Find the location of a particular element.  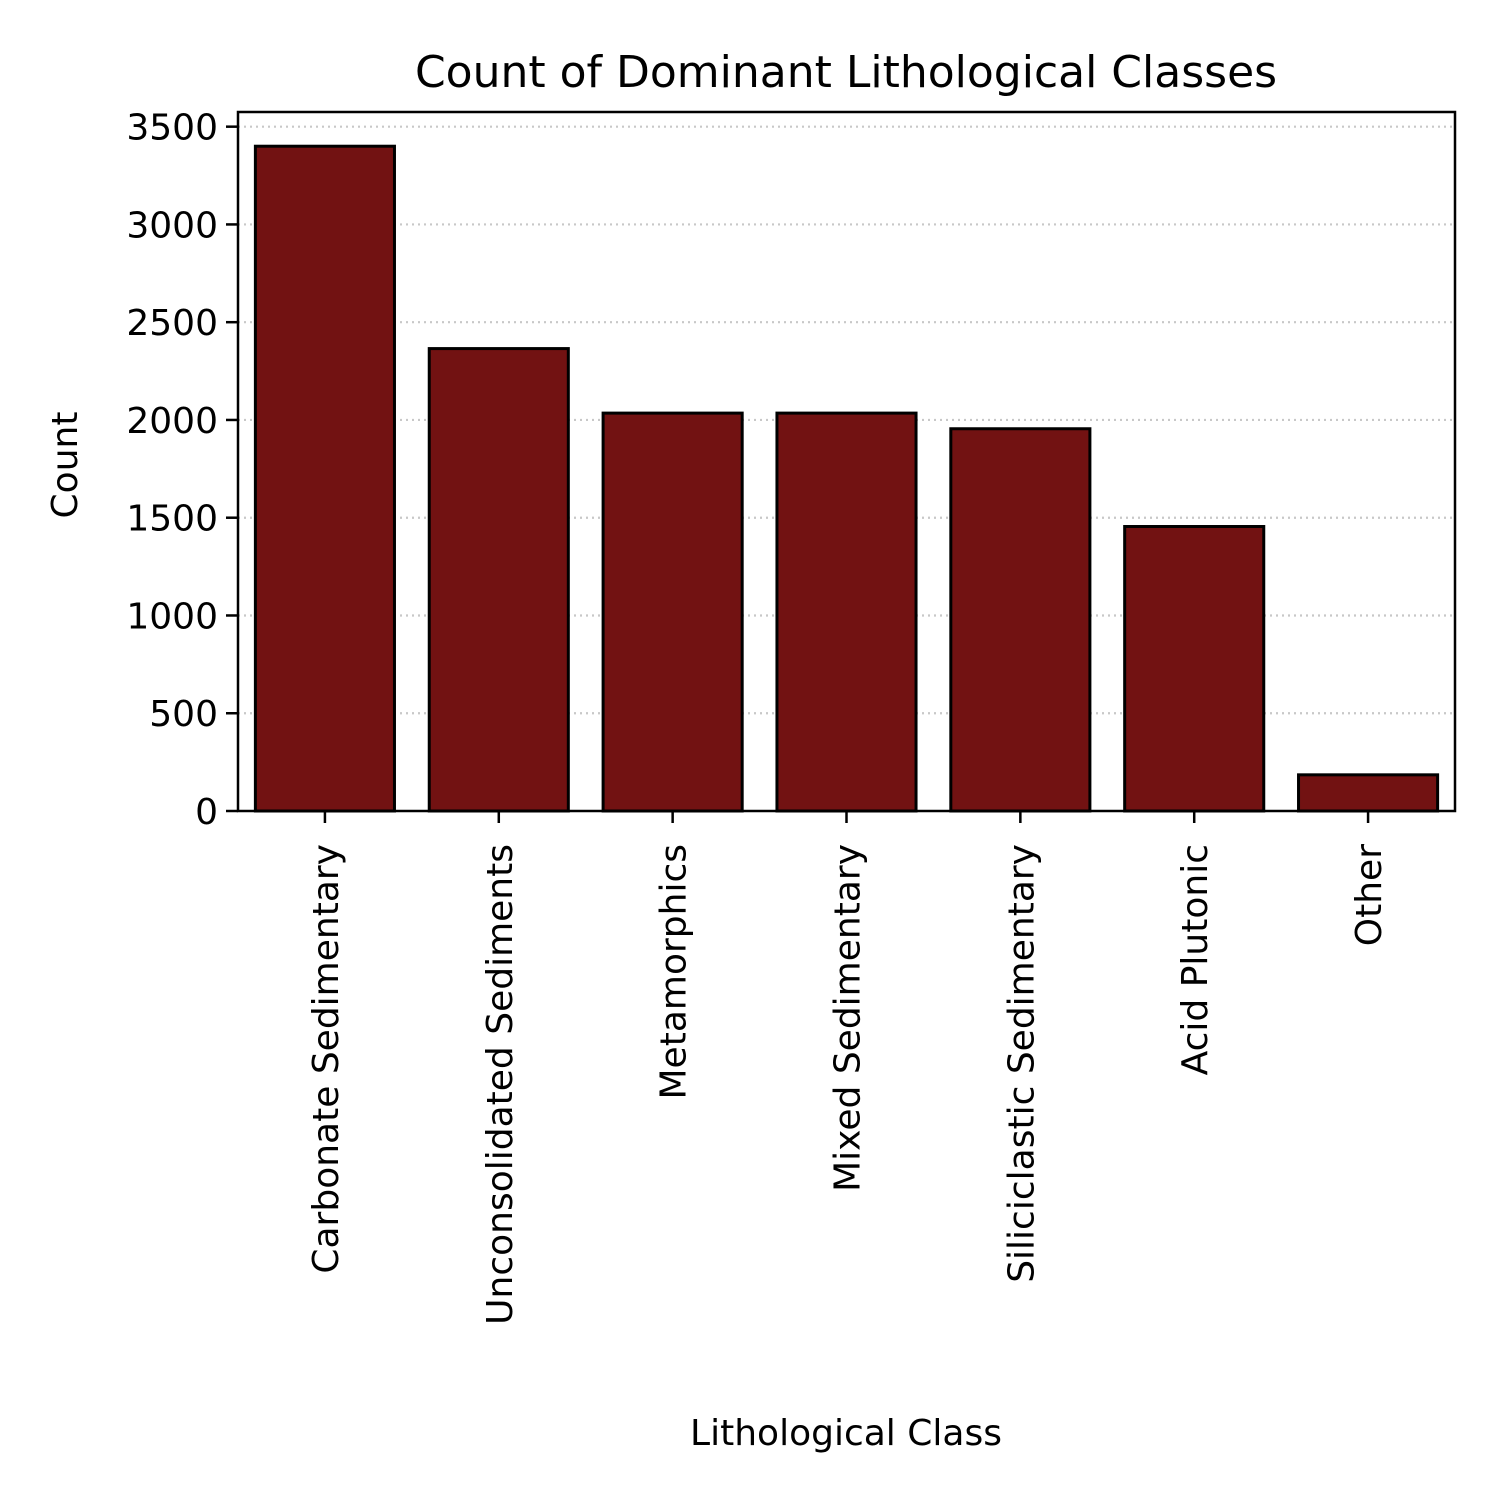

y-tick-label: 3000 is located at coordinates (172, 225).